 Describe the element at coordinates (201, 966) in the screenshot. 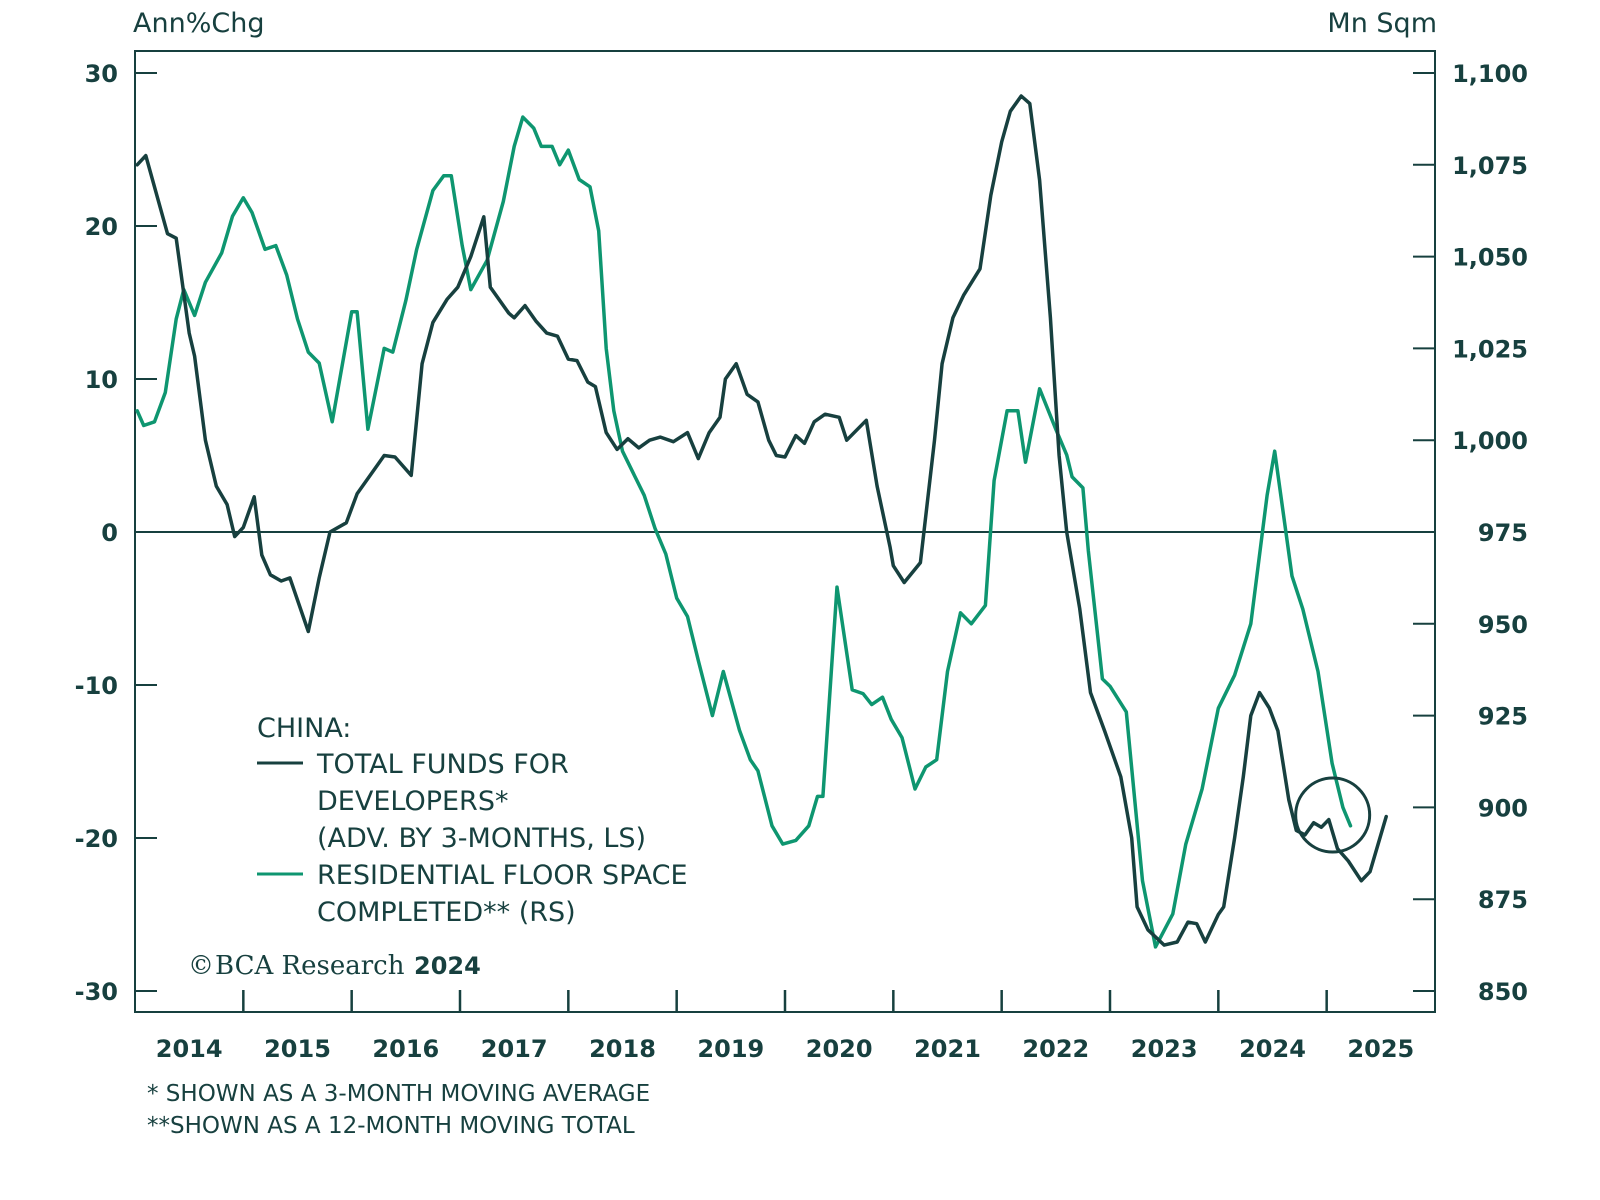

I see `credit-symbol: ©` at that location.